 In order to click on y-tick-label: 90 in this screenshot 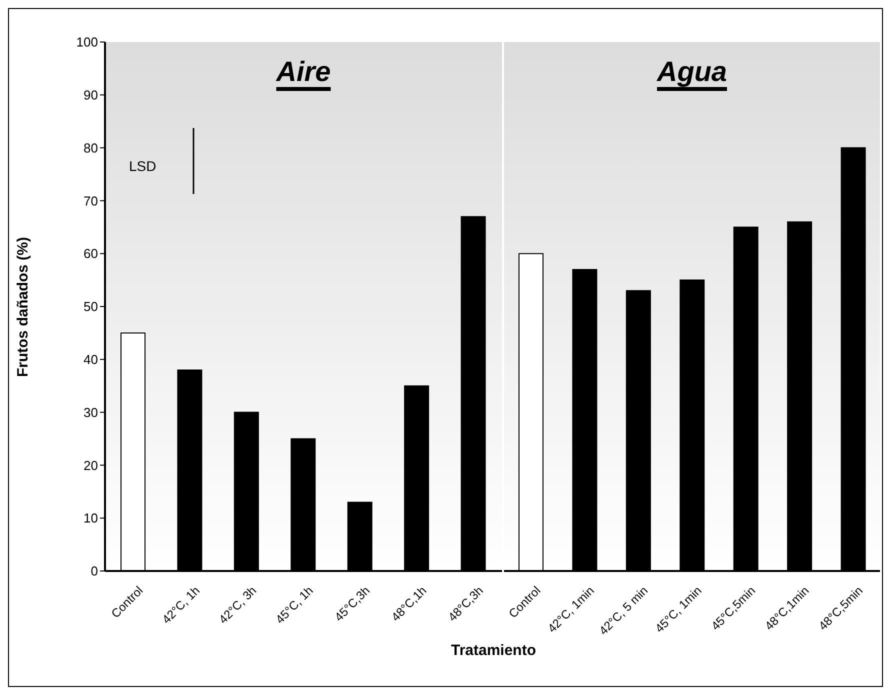, I will do `click(91, 95)`.